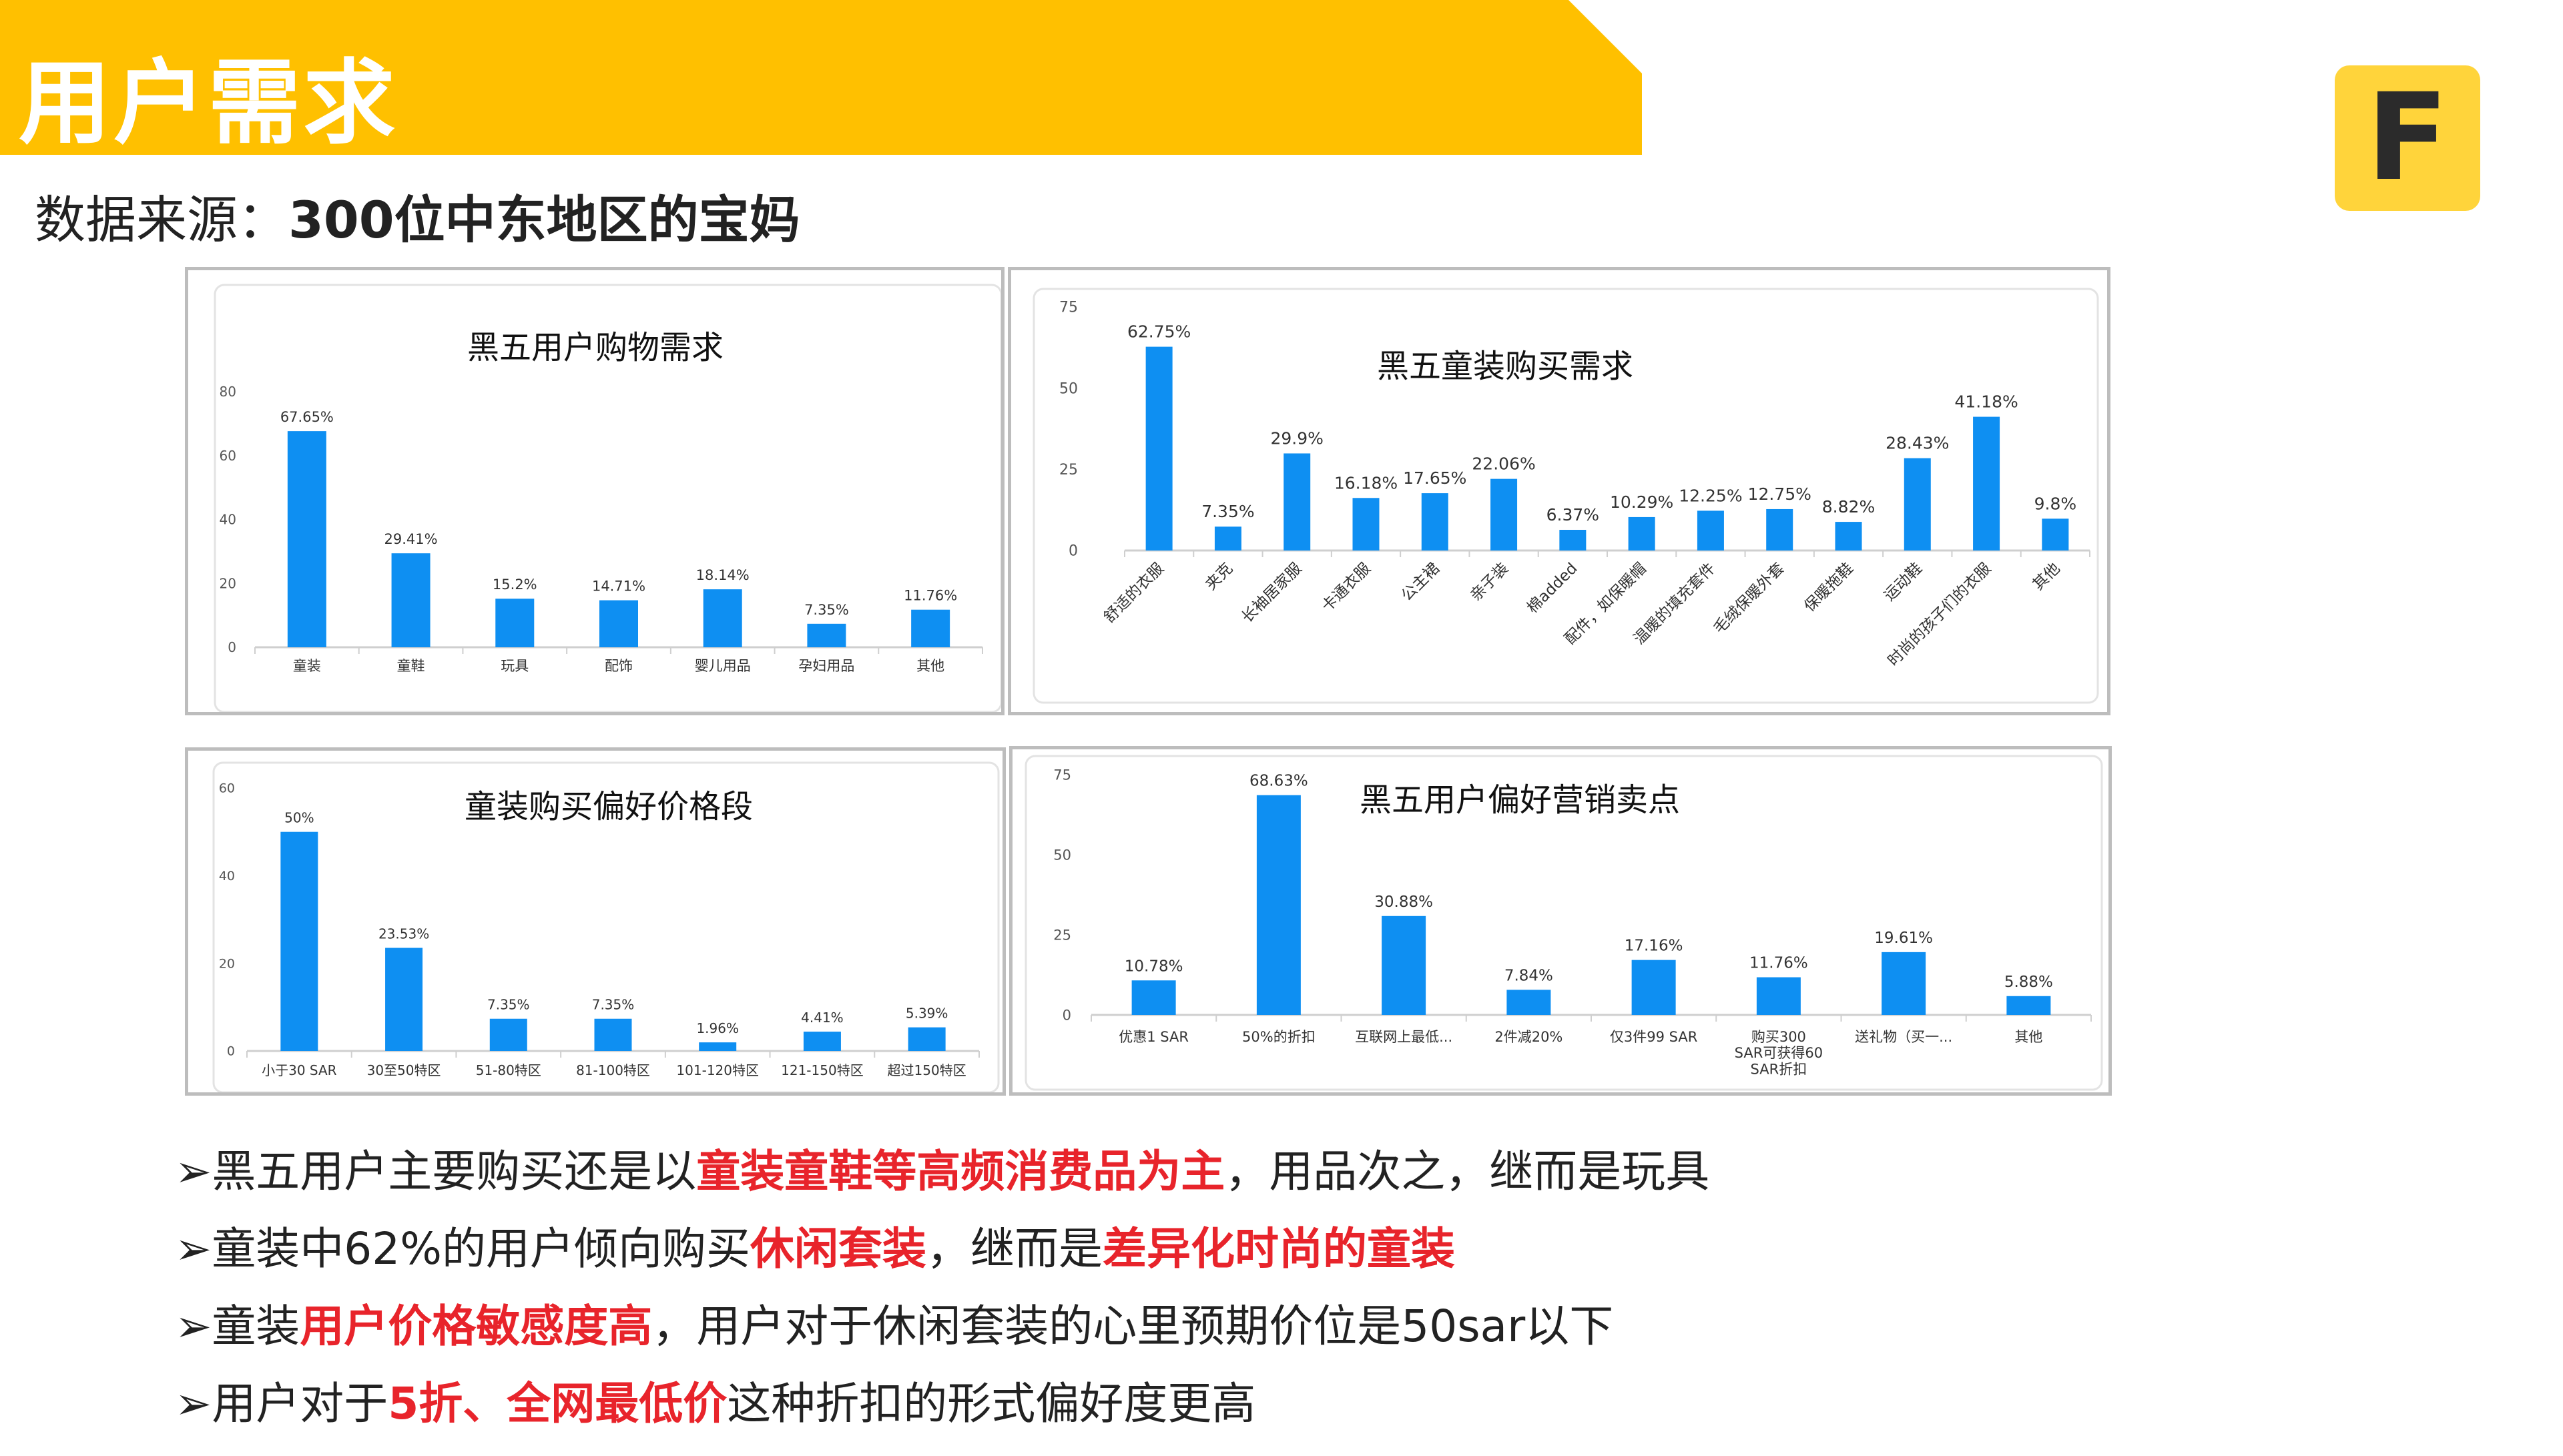 The height and width of the screenshot is (1456, 2563). Describe the element at coordinates (723, 575) in the screenshot. I see `data-label: 18.14%` at that location.